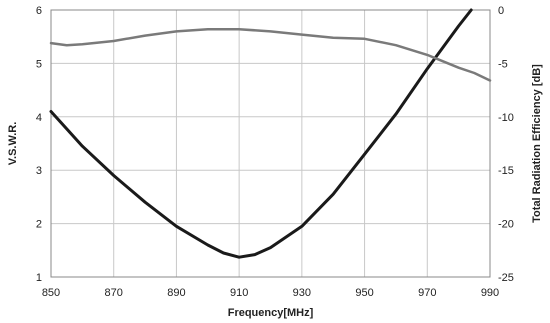 This screenshot has height=323, width=550. I want to click on y-right-tick-label: -20, so click(506, 225).